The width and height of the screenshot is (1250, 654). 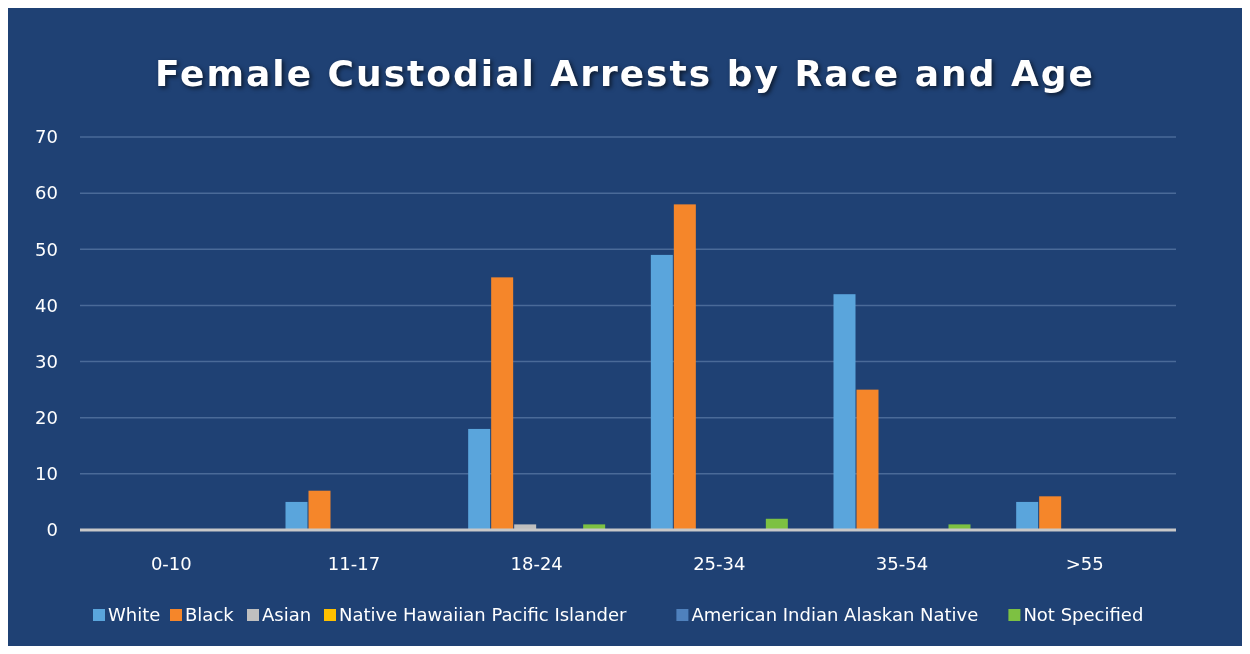 What do you see at coordinates (171, 563) in the screenshot?
I see `x-tick-label: 0-10` at bounding box center [171, 563].